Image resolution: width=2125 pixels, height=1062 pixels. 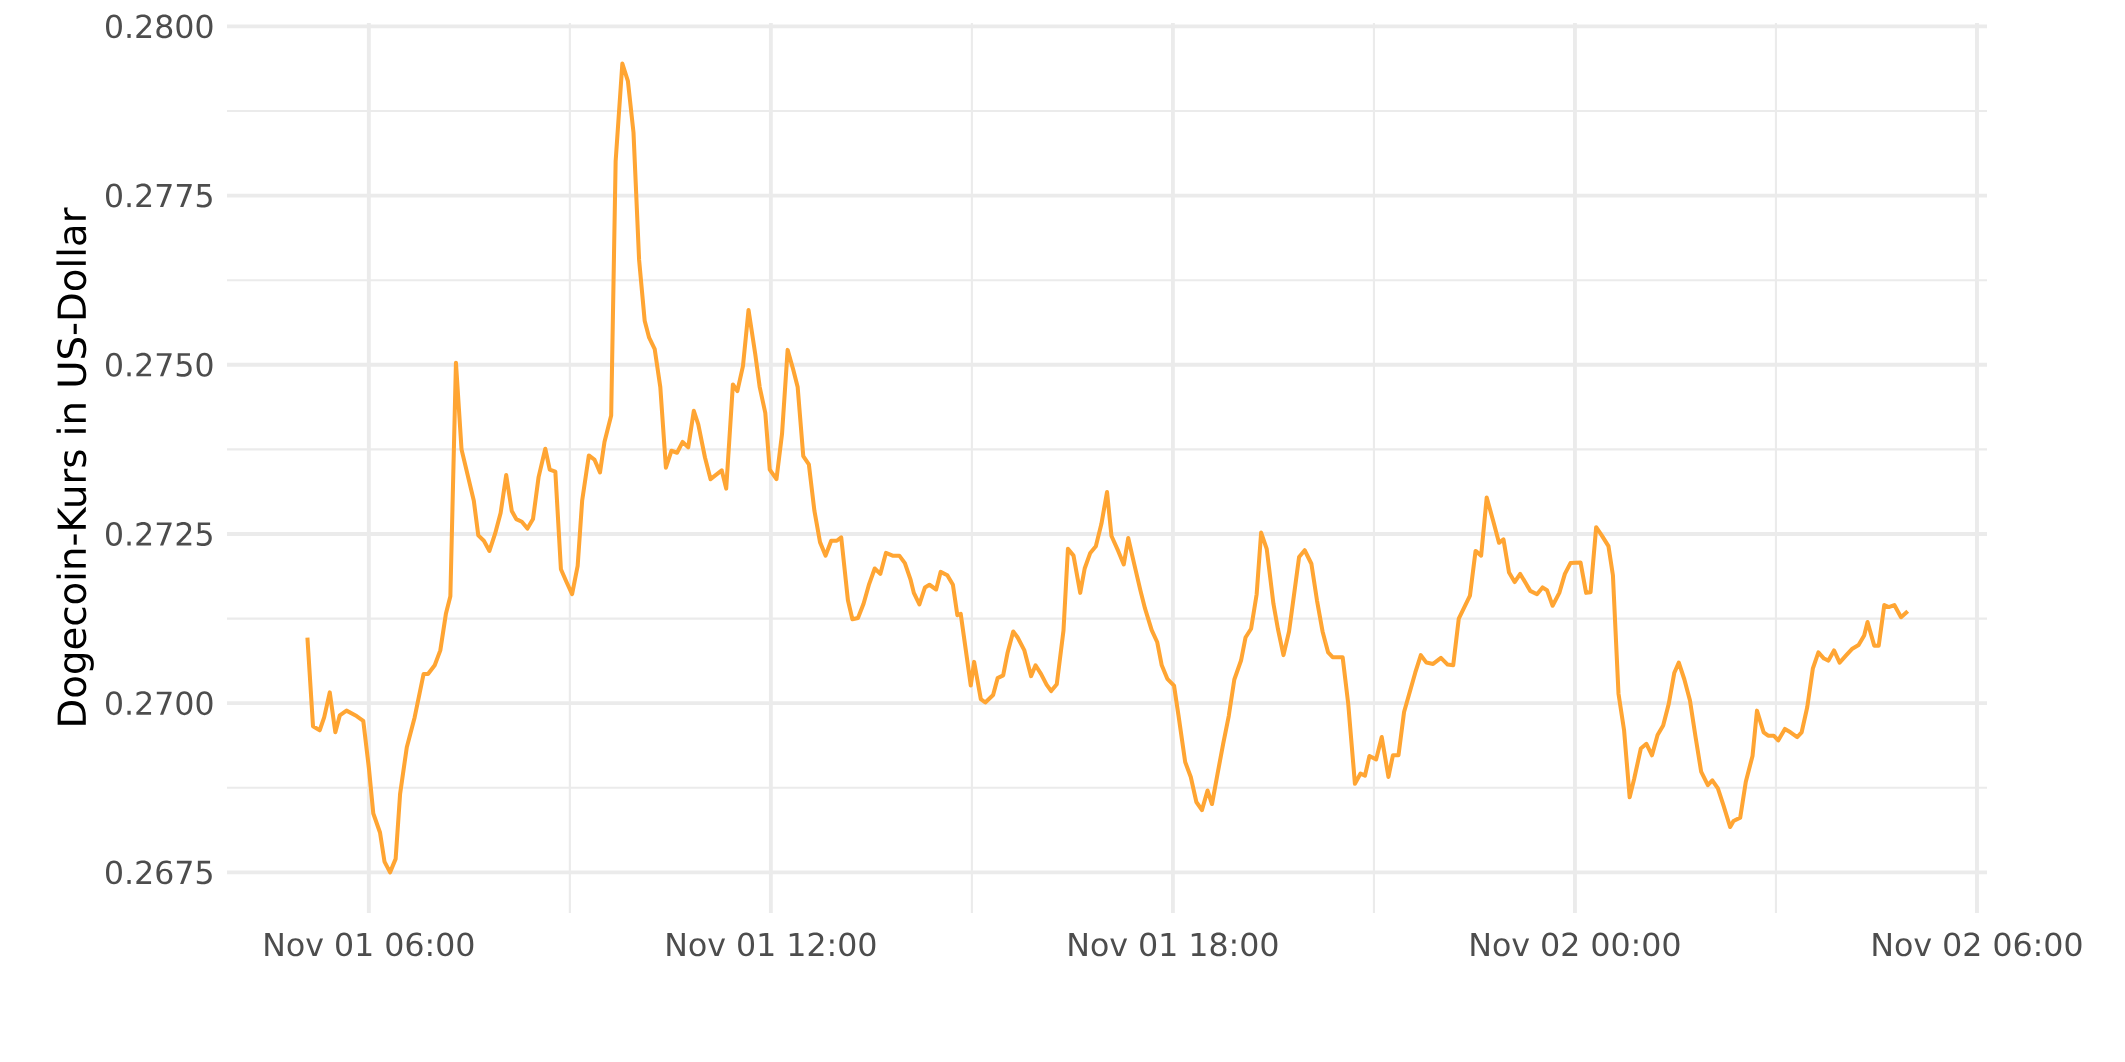 I want to click on x-tick-label: Nov 01 18:00, so click(x=1173, y=944).